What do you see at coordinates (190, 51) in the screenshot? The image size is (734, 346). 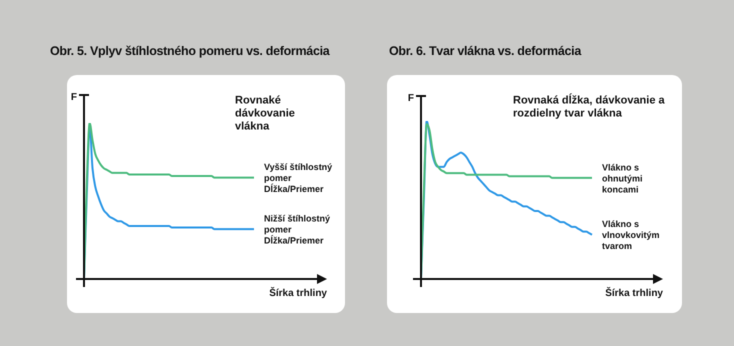 I see `chart-title: Obr. 5. Vplyv štíhlostného pomeru vs. deformácia` at bounding box center [190, 51].